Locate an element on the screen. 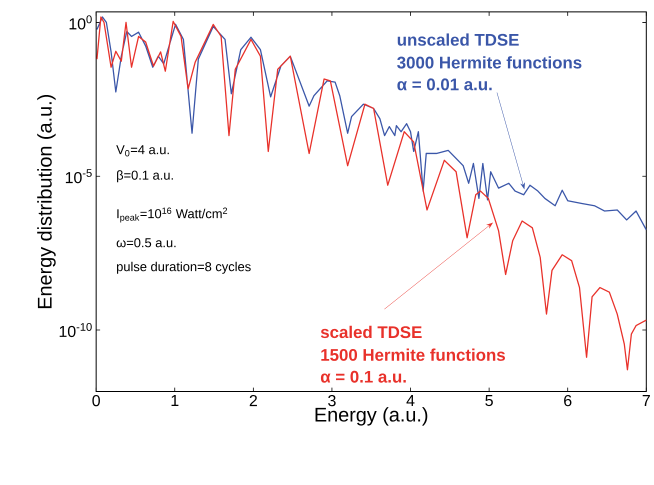 The width and height of the screenshot is (654, 485). x-tick-label: 6 is located at coordinates (568, 400).